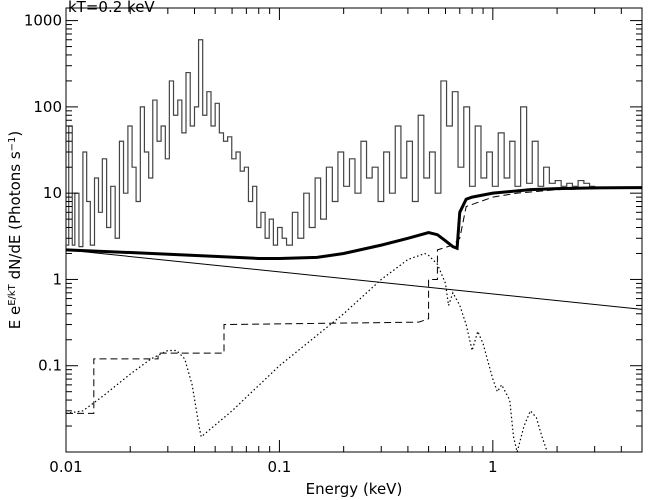  I want to click on y-label-sup: −1, so click(12, 144).